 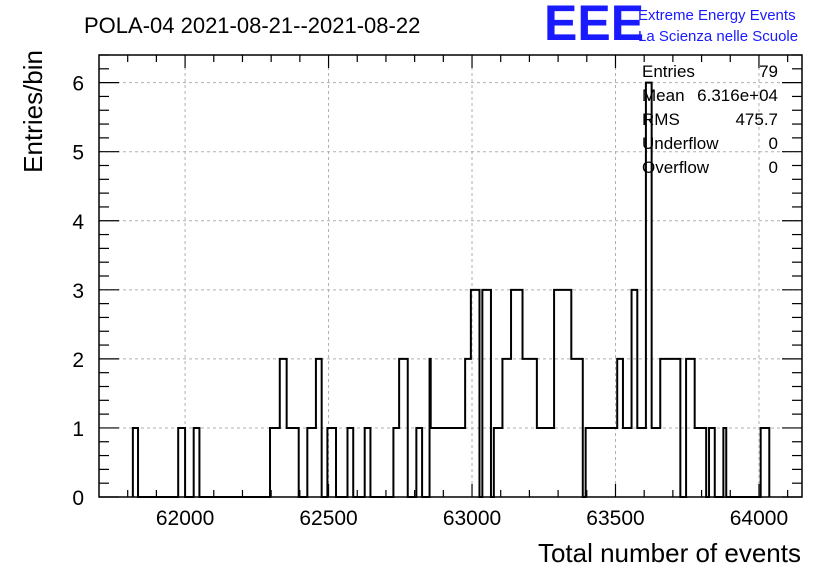 I want to click on y-tick-label: 5, so click(x=78, y=153).